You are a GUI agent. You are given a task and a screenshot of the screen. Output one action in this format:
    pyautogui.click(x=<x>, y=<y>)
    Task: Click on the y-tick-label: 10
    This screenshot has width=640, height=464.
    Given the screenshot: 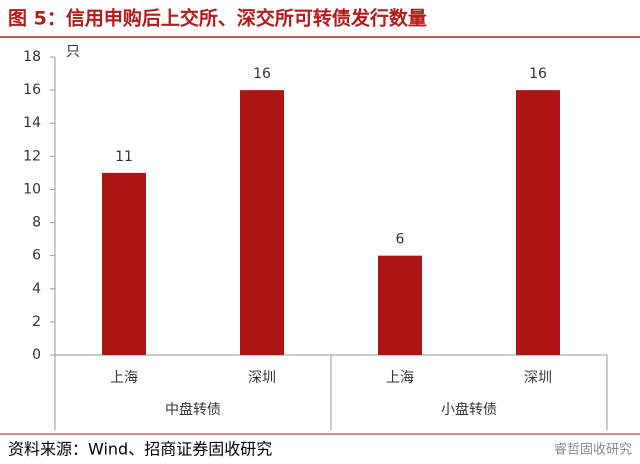 What is the action you would take?
    pyautogui.click(x=32, y=189)
    